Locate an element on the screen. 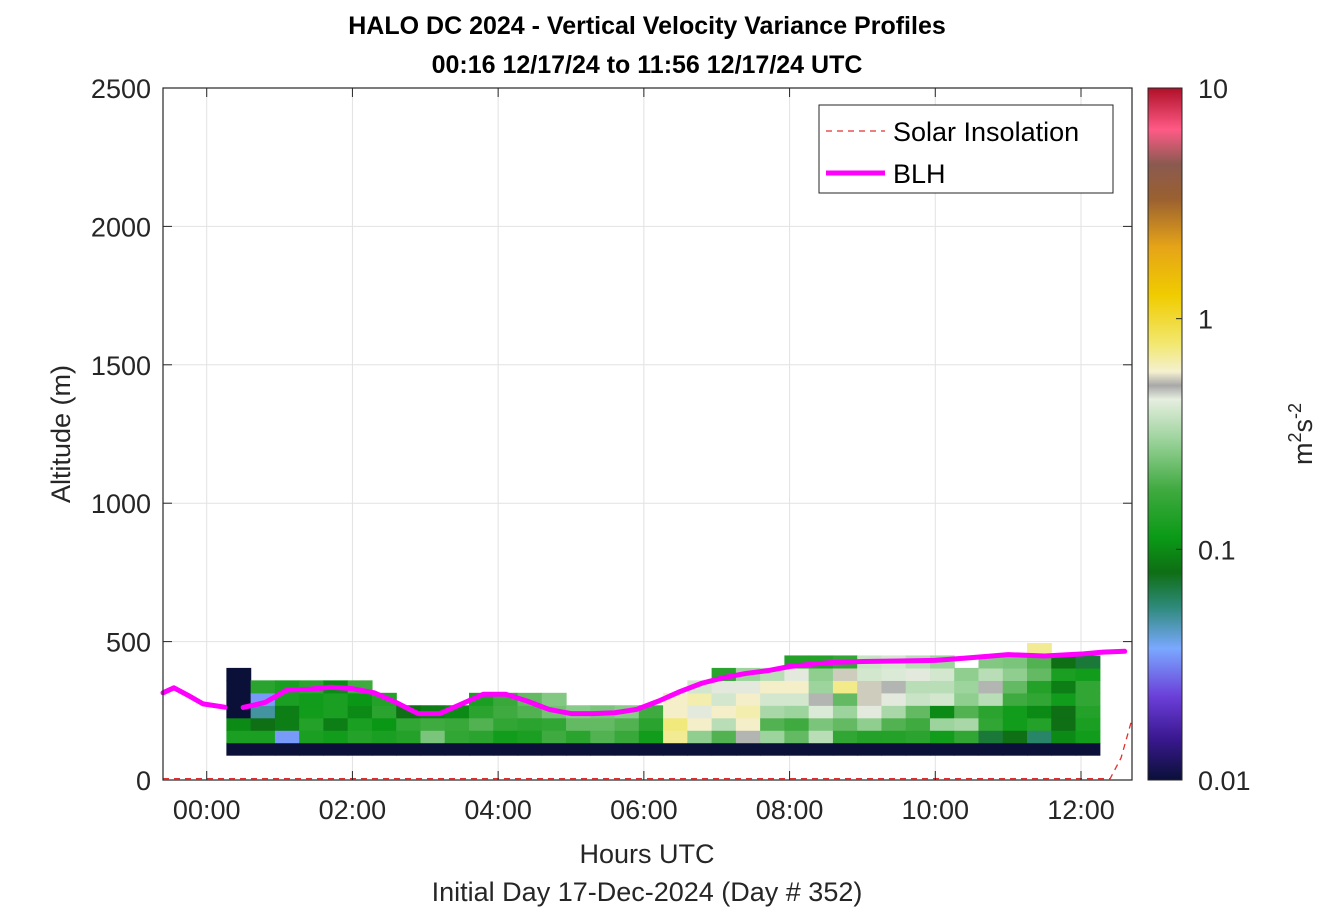 Image resolution: width=1343 pixels, height=911 pixels. colorbar-tick-label: 0.1 is located at coordinates (1217, 550).